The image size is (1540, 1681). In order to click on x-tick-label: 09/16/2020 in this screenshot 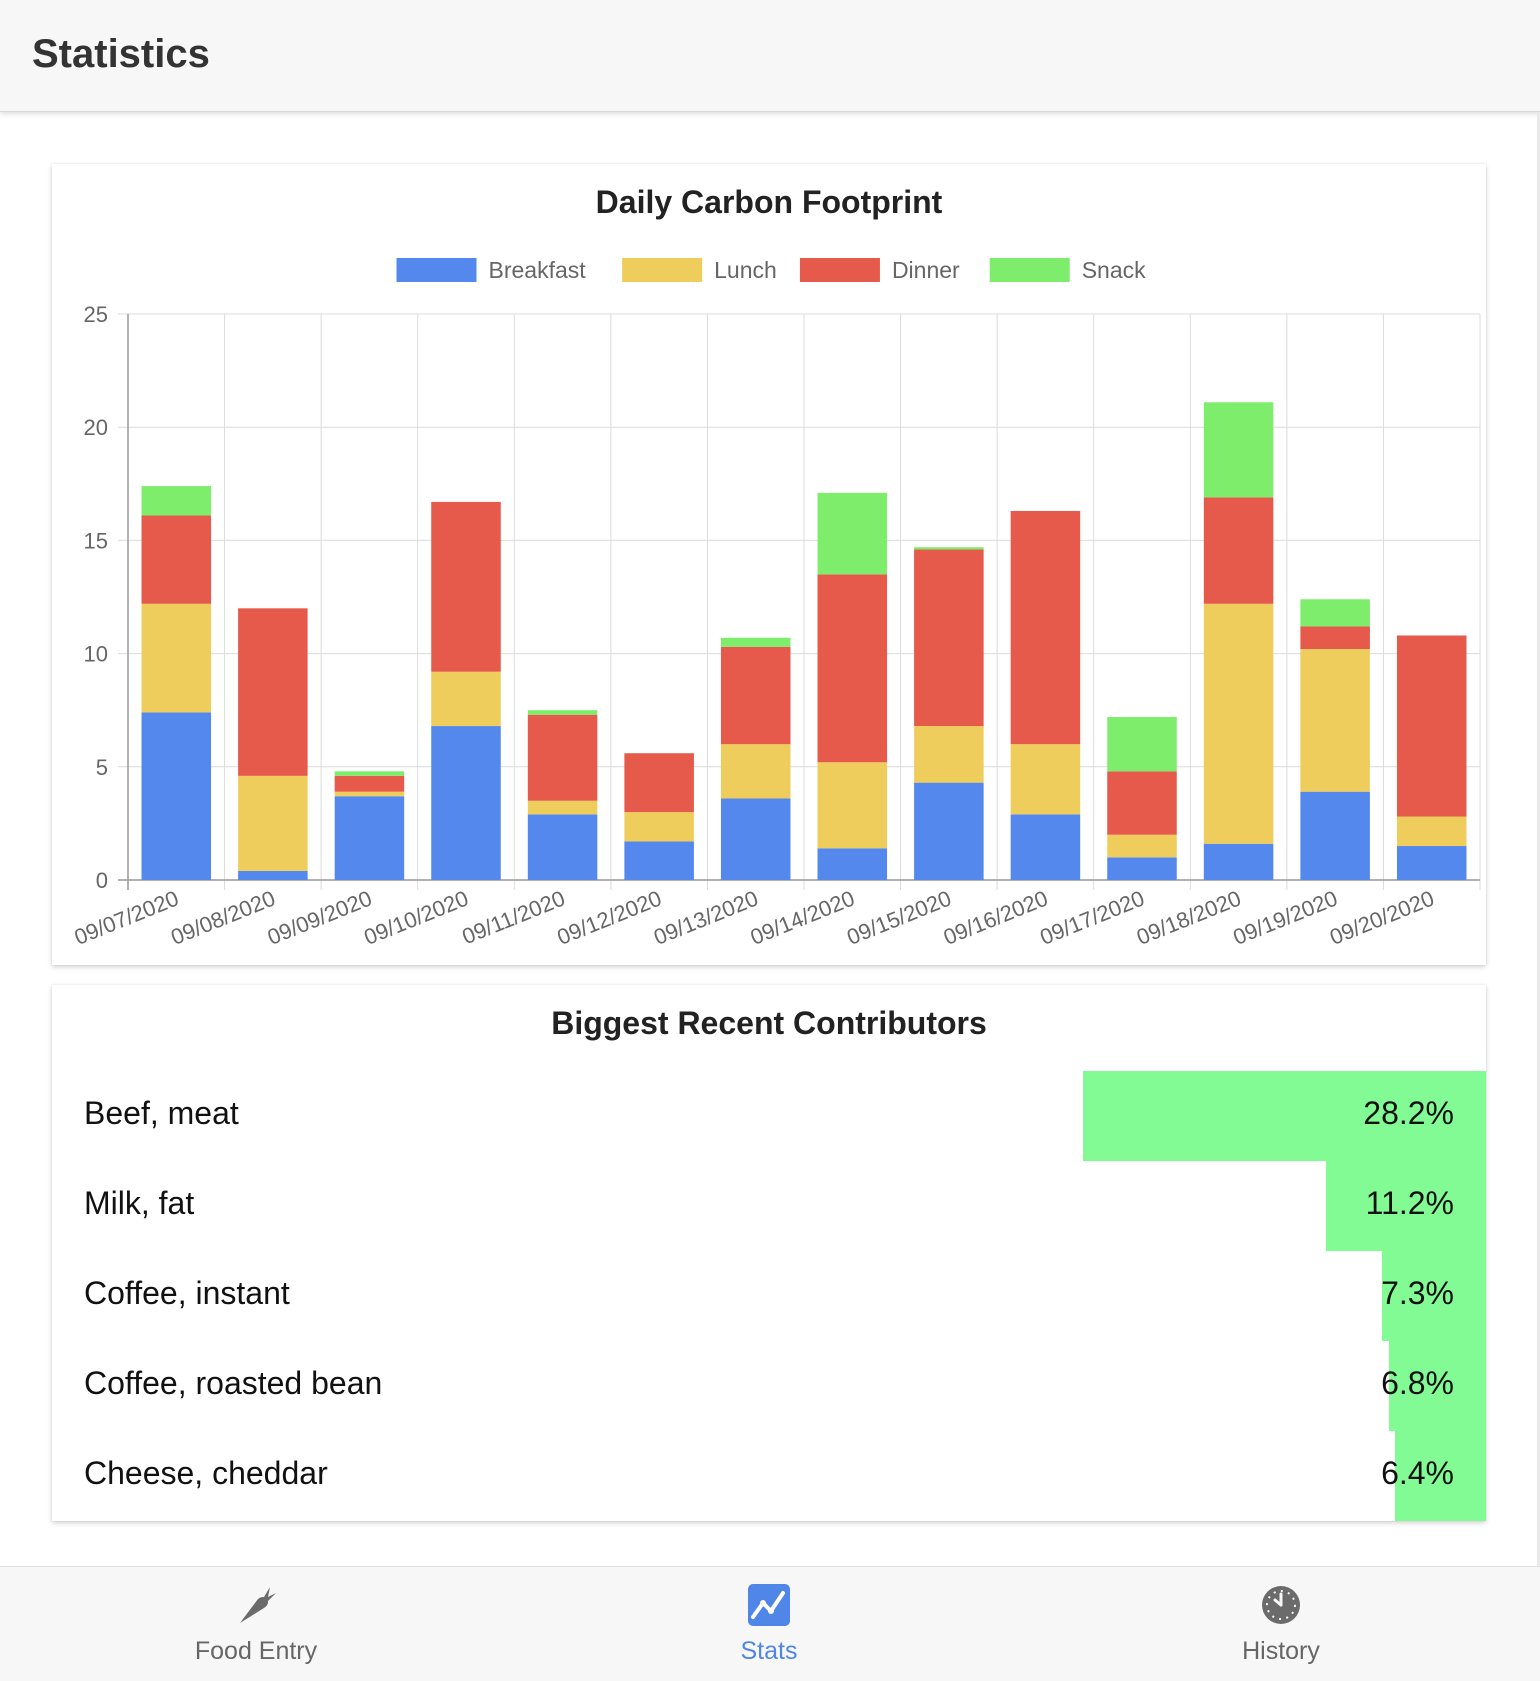, I will do `click(995, 917)`.